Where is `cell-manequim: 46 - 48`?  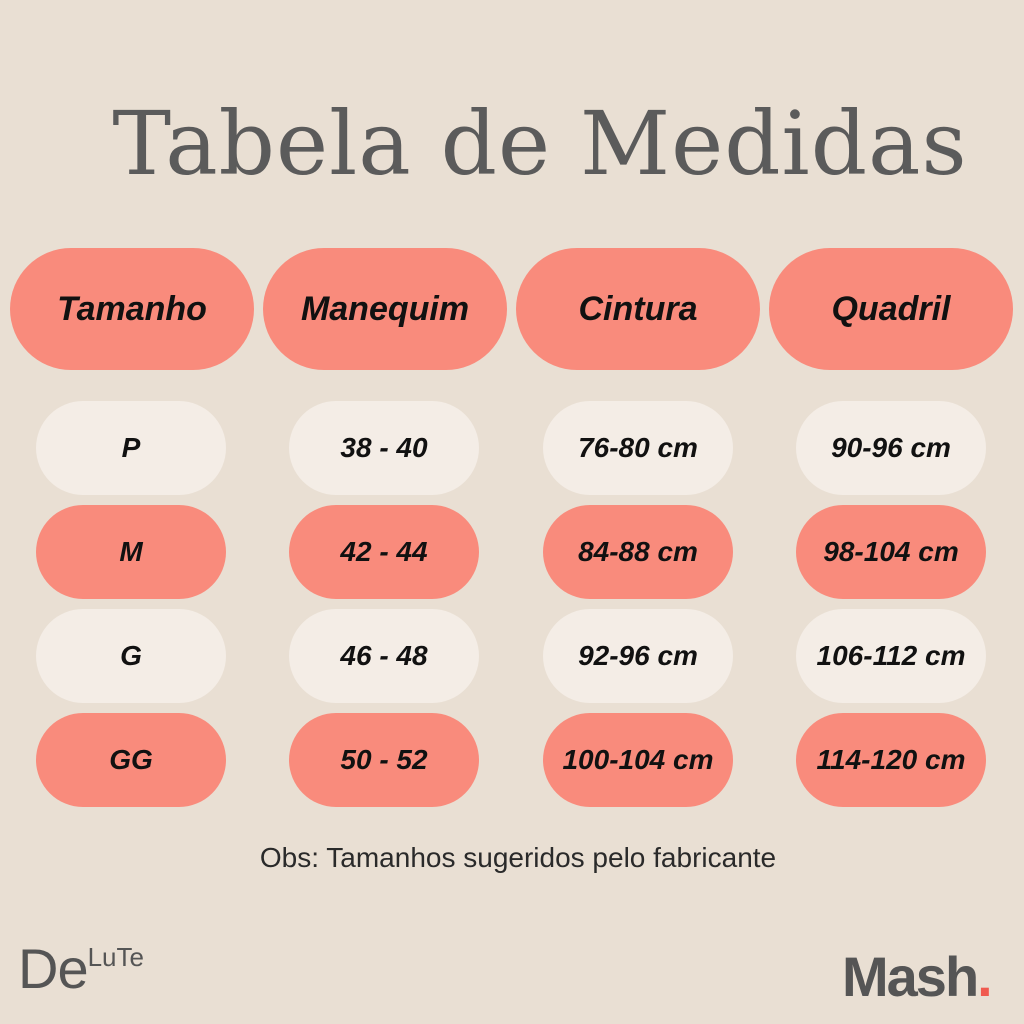
cell-manequim: 46 - 48 is located at coordinates (384, 656).